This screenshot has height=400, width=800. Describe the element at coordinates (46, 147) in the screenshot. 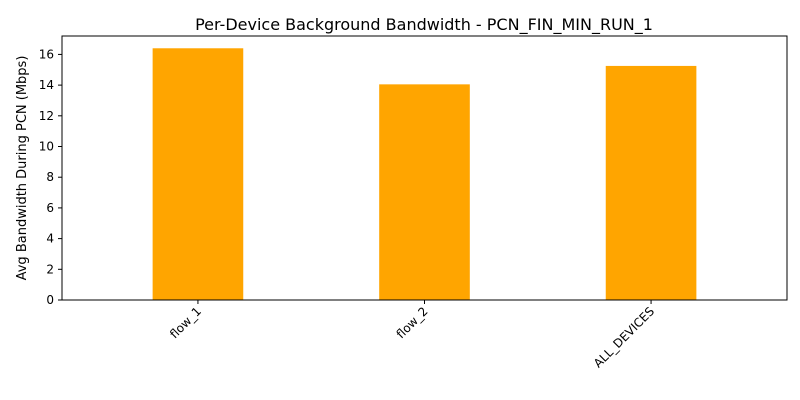

I see `y-tick-label: 10` at that location.